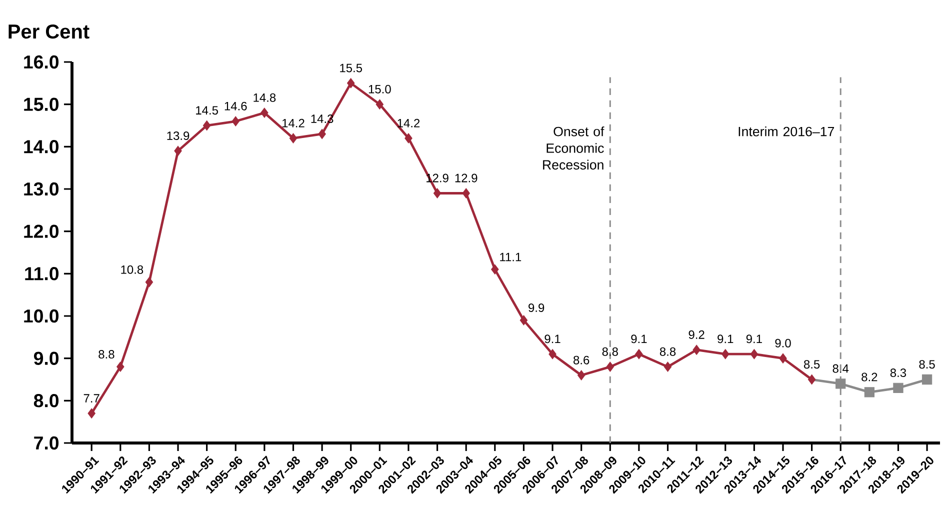 The width and height of the screenshot is (951, 508). I want to click on y-tick-label: 7.0, so click(46, 443).